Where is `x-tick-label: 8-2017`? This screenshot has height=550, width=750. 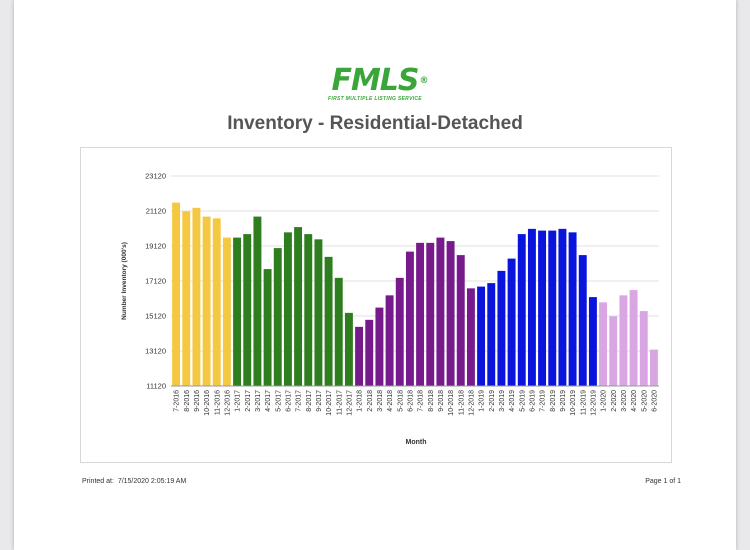
x-tick-label: 8-2017 is located at coordinates (309, 401).